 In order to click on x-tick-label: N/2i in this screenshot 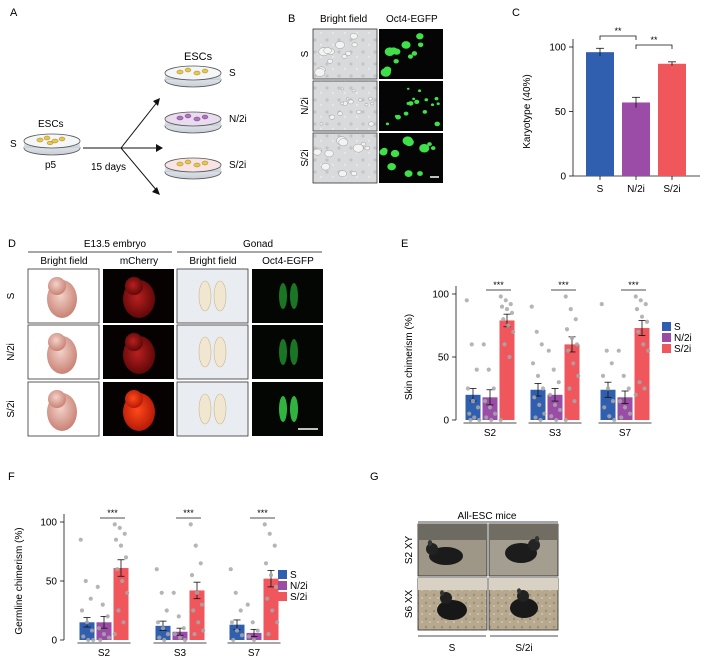, I will do `click(636, 189)`.